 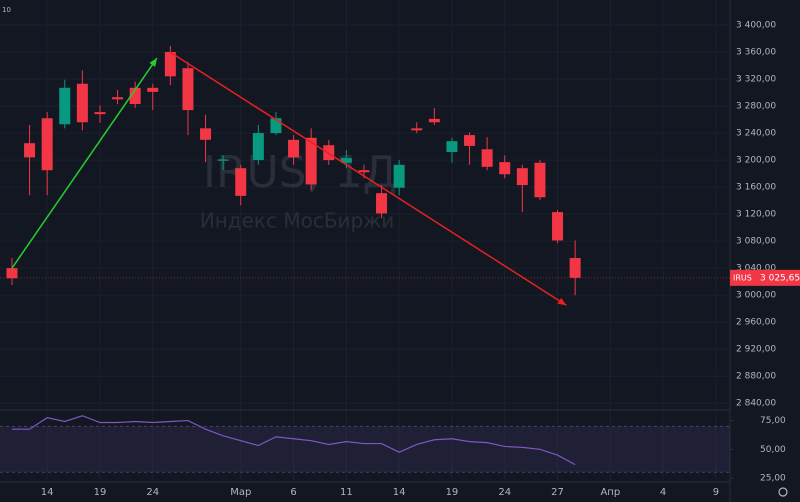 I want to click on watermark-subtitle: Индекс МосБиржи, so click(x=297, y=221).